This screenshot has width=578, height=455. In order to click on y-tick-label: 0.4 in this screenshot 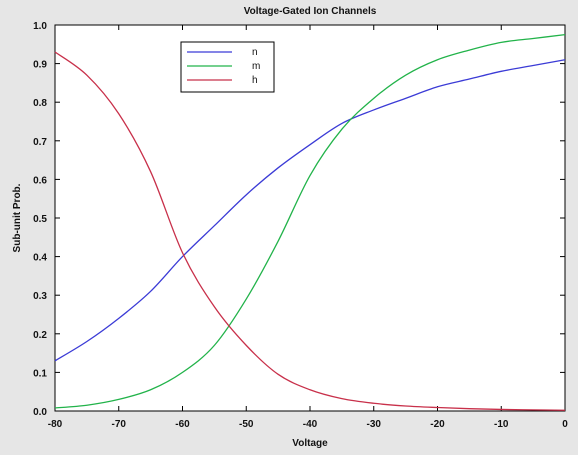, I will do `click(40, 258)`.